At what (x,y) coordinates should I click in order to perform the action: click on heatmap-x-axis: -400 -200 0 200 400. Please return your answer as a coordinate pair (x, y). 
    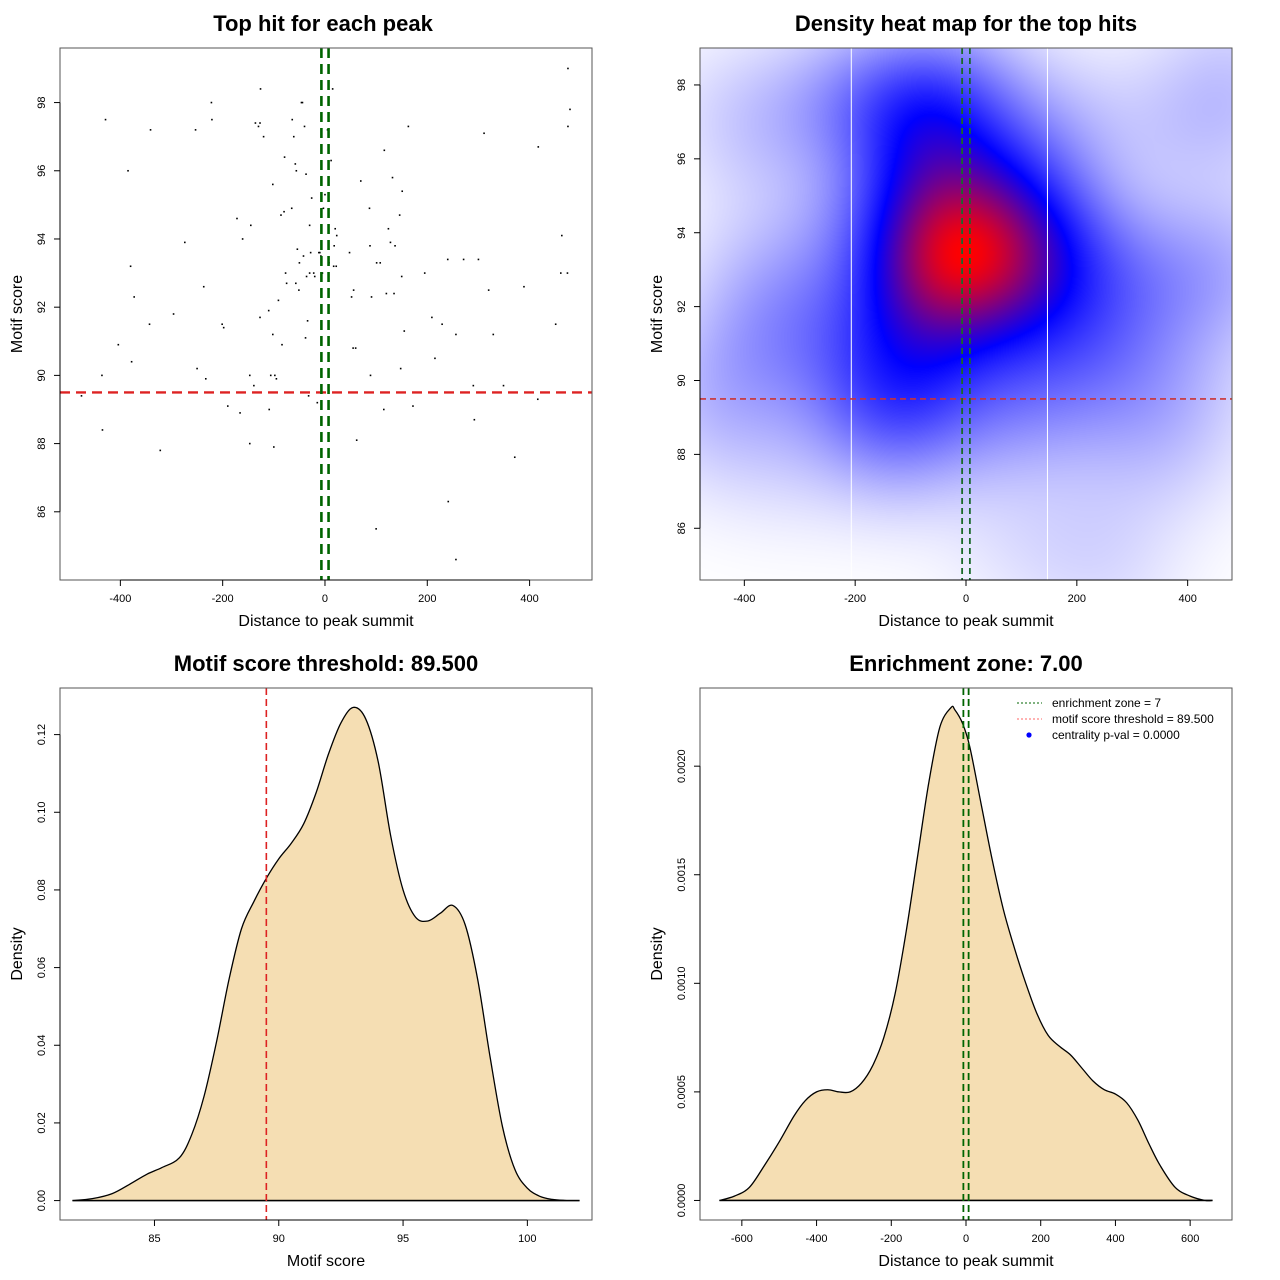
    Looking at the image, I should click on (965, 592).